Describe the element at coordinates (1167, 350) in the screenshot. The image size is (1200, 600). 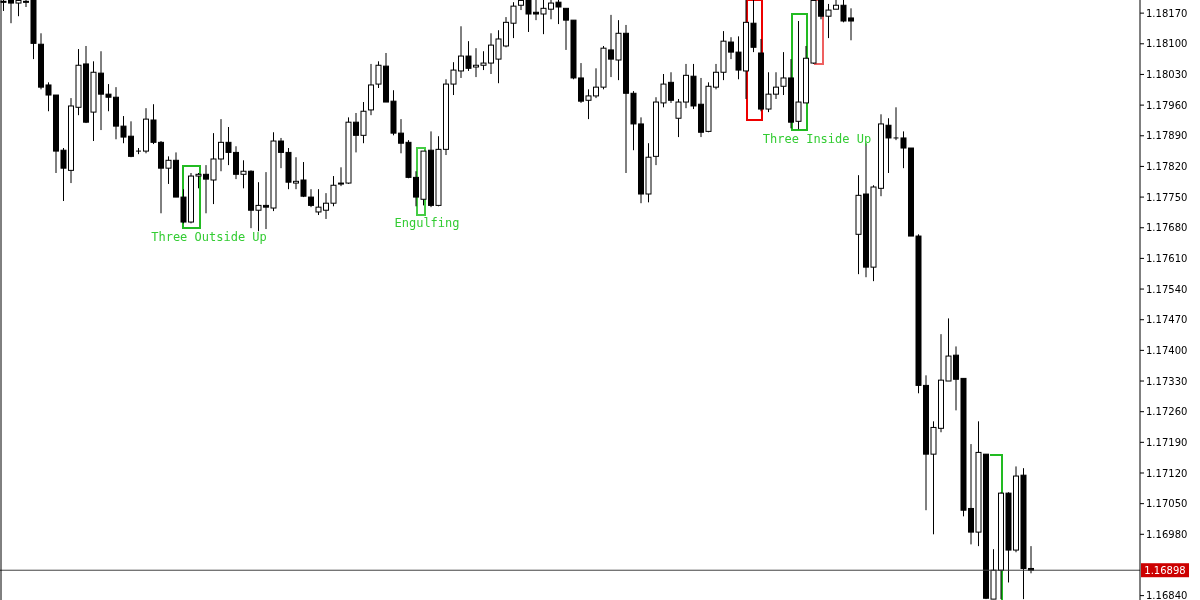
I see `y-tick-label: 1.17400` at that location.